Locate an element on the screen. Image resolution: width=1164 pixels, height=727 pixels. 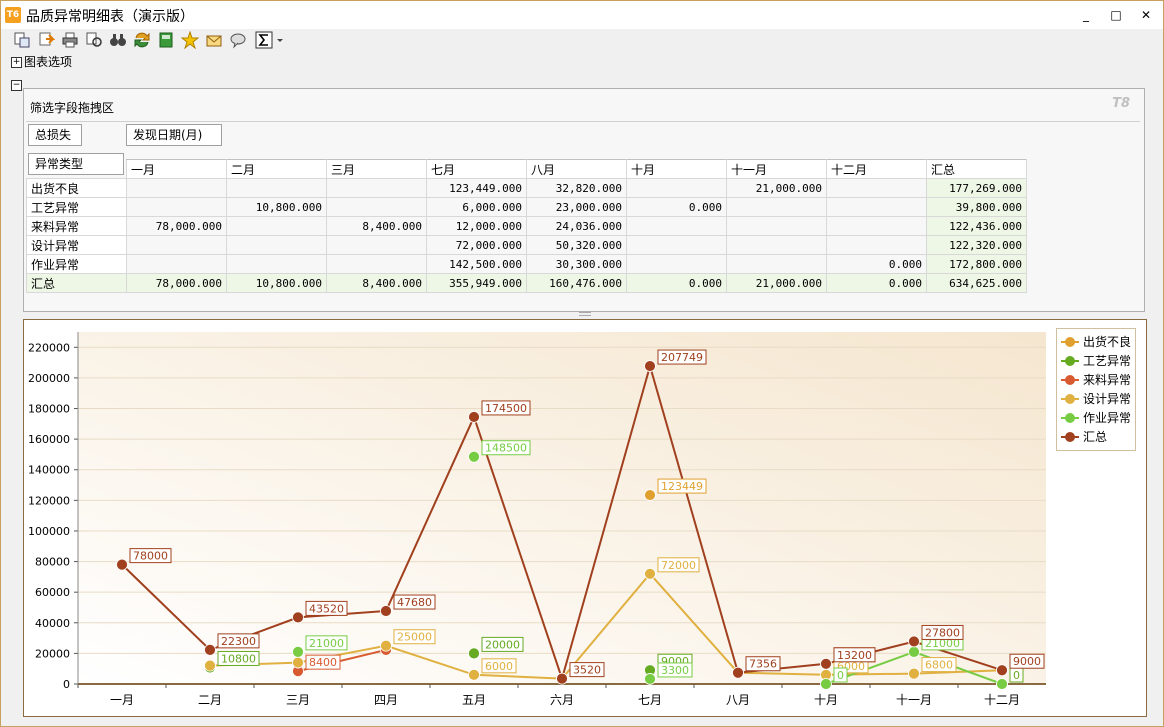
export-icon is located at coordinates (46, 40).